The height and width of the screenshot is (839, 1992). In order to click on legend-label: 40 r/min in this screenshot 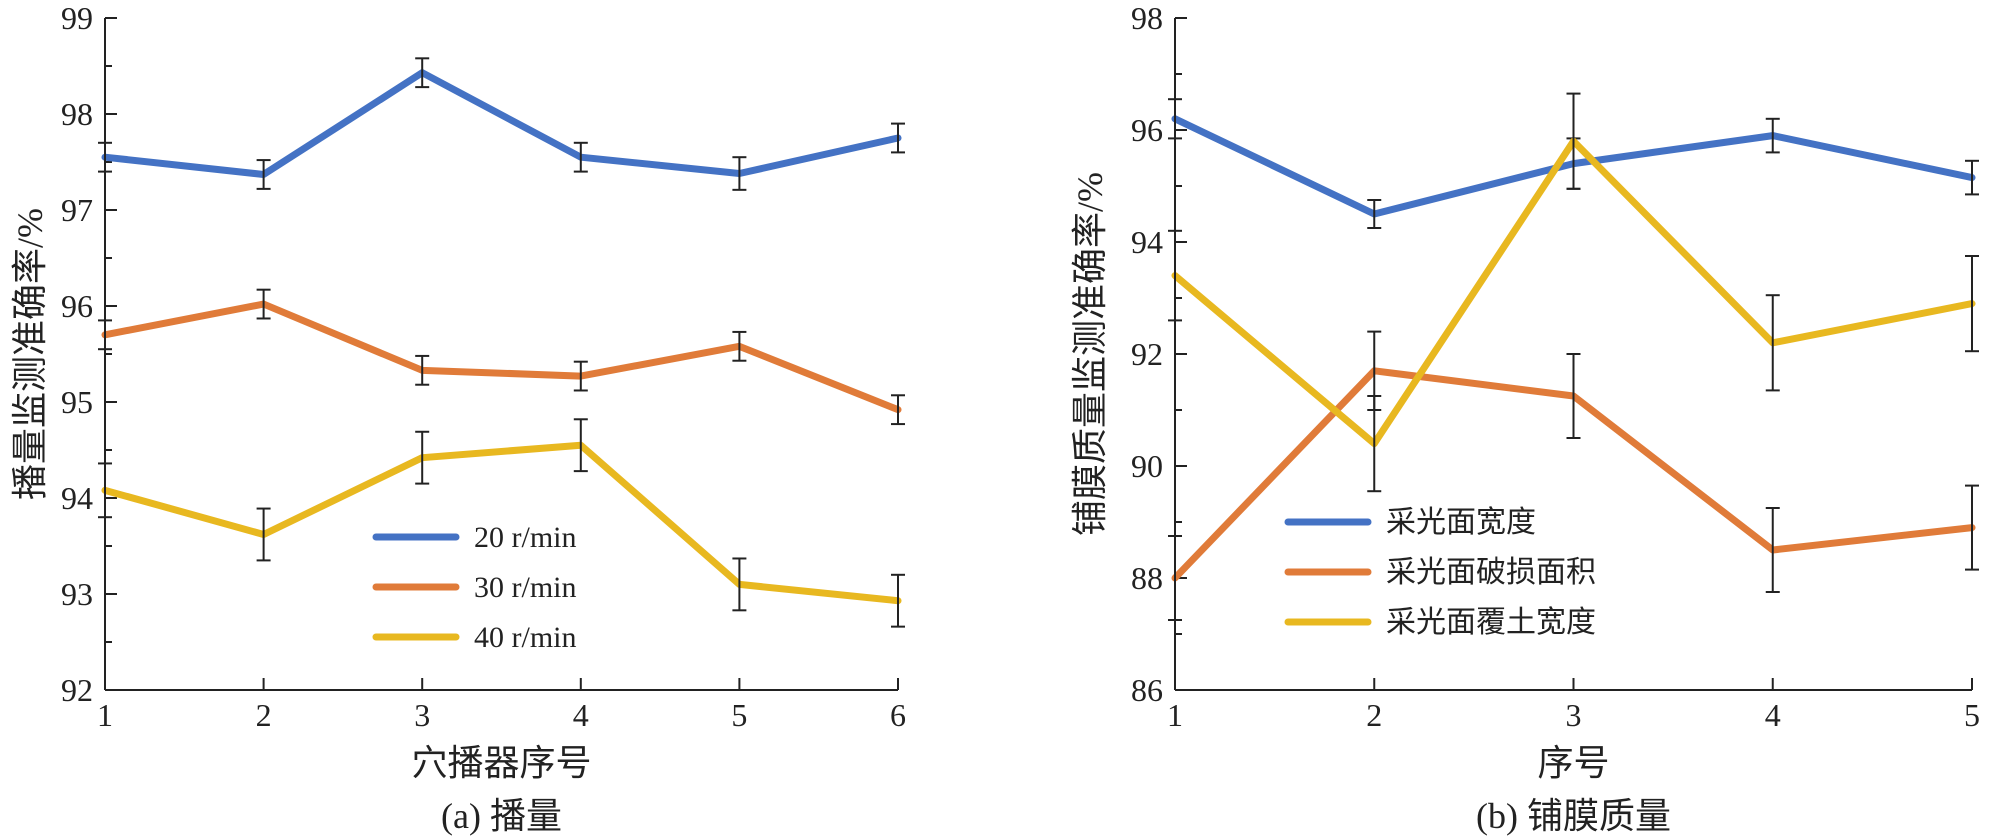, I will do `click(525, 637)`.